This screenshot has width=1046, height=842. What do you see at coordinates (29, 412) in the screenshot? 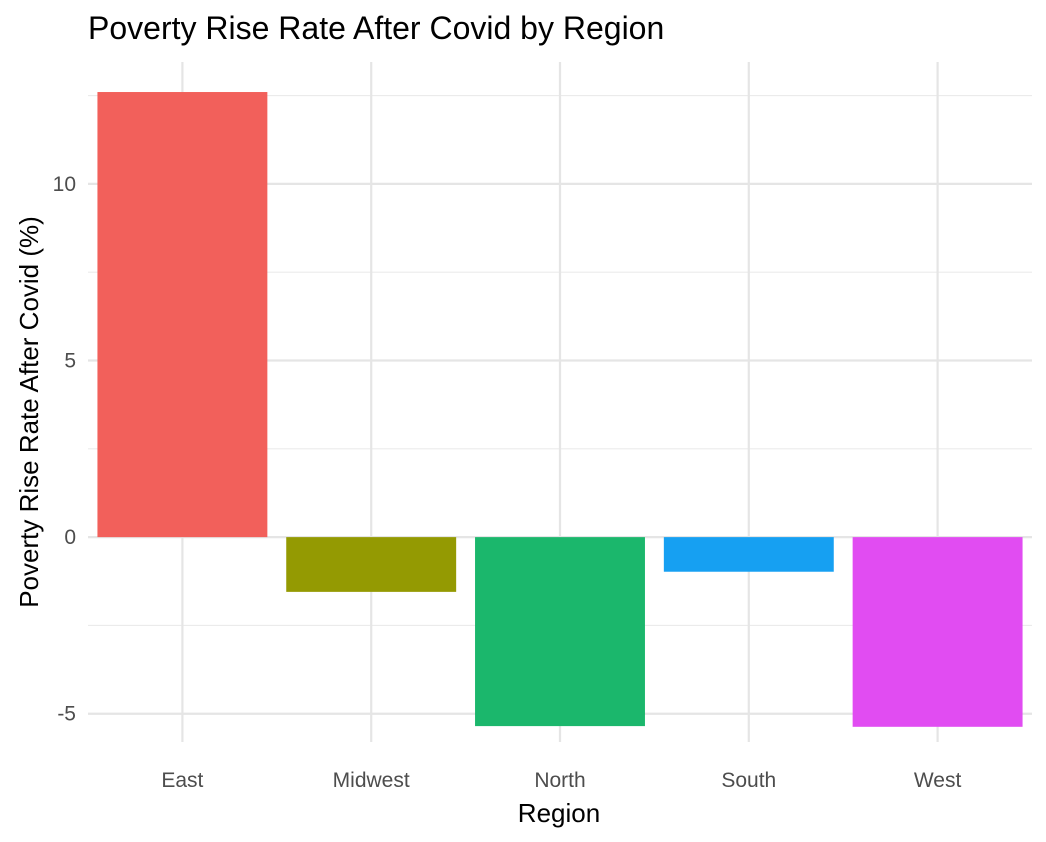
I see `y-axis-title: Poverty Rise Rate After Covid (%)` at bounding box center [29, 412].